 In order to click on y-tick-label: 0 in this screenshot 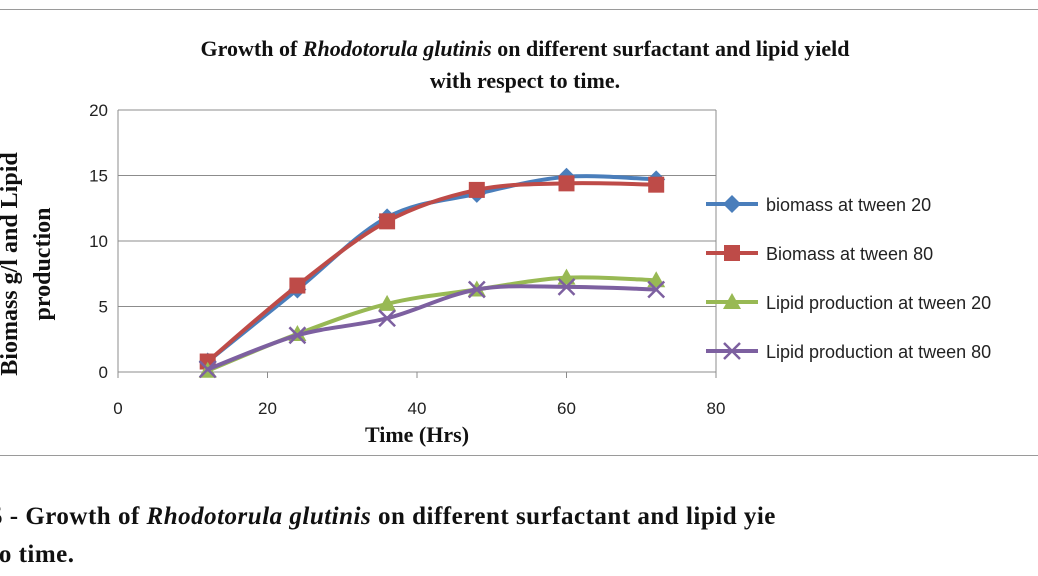, I will do `click(103, 372)`.